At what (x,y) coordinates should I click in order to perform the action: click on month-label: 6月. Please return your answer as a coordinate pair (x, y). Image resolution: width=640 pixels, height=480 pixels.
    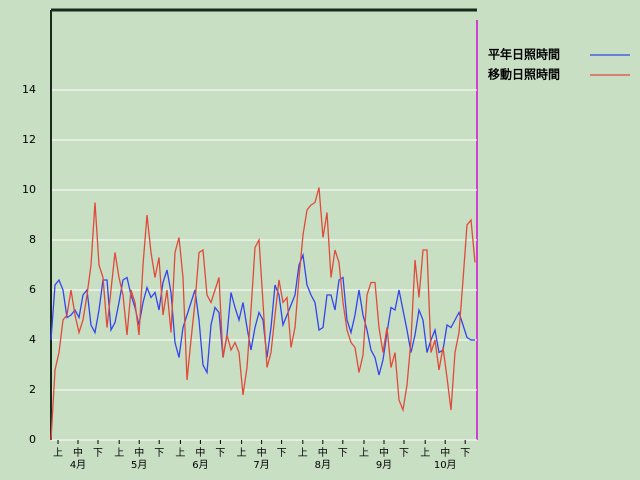
    Looking at the image, I should click on (200, 465).